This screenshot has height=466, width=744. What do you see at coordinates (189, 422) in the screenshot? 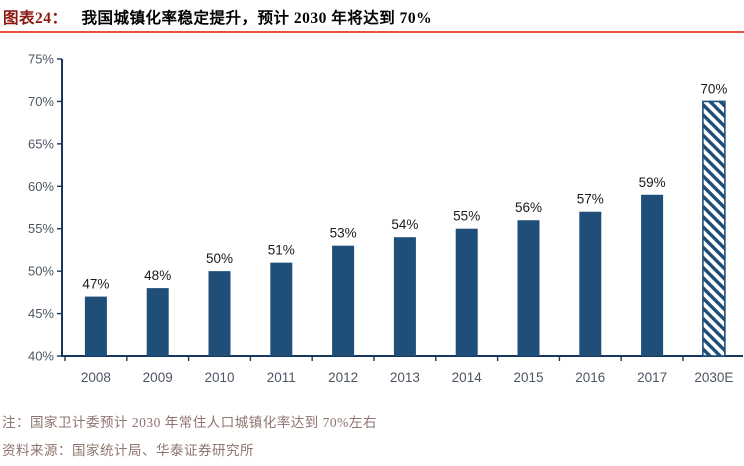
I see `chart-footnote: 注：国家卫计委预计 2030 年常住人口城镇化率达到 70%左右` at bounding box center [189, 422].